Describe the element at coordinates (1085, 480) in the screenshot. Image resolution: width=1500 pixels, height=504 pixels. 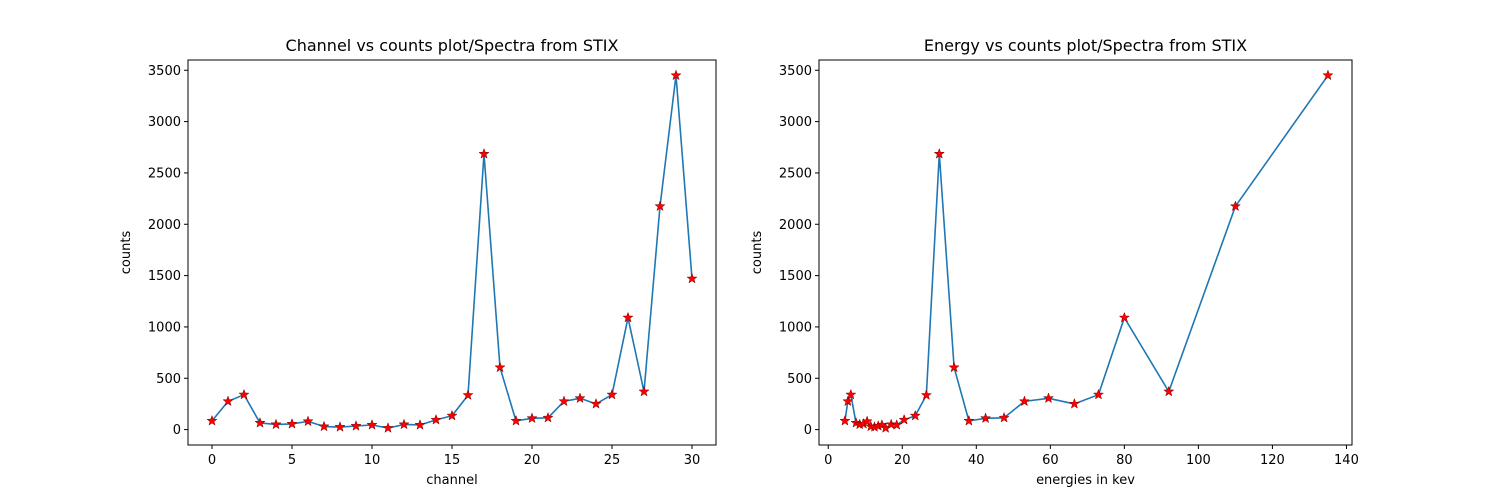
I see `x-axis-label: energies in kev` at that location.